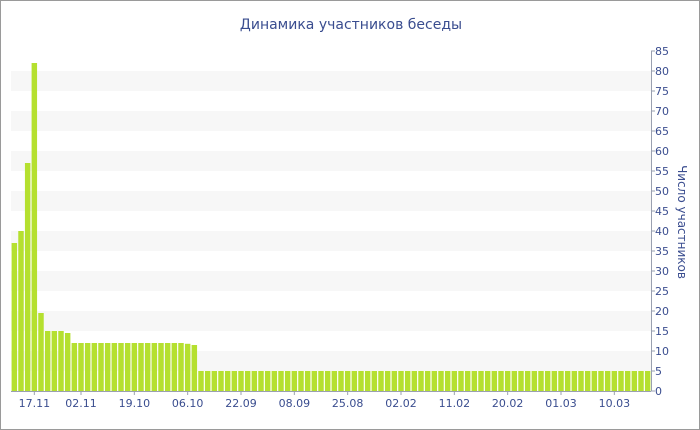  What do you see at coordinates (662, 291) in the screenshot?
I see `y-tick-label: 25` at bounding box center [662, 291].